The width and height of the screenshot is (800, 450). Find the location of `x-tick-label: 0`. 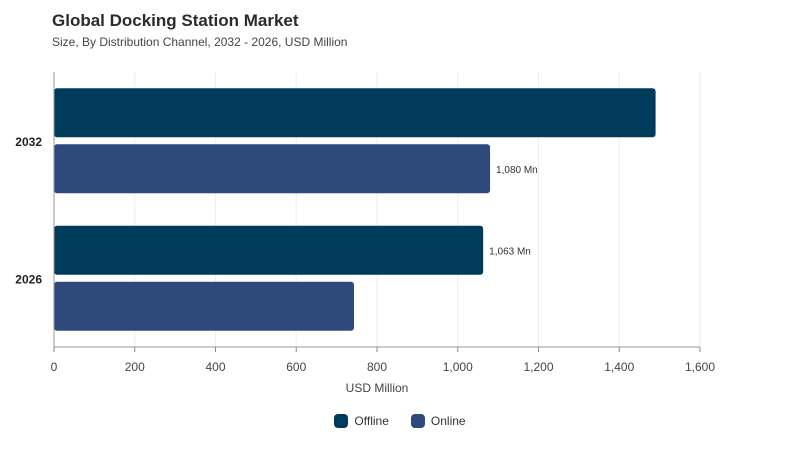

x-tick-label: 0 is located at coordinates (54, 367).